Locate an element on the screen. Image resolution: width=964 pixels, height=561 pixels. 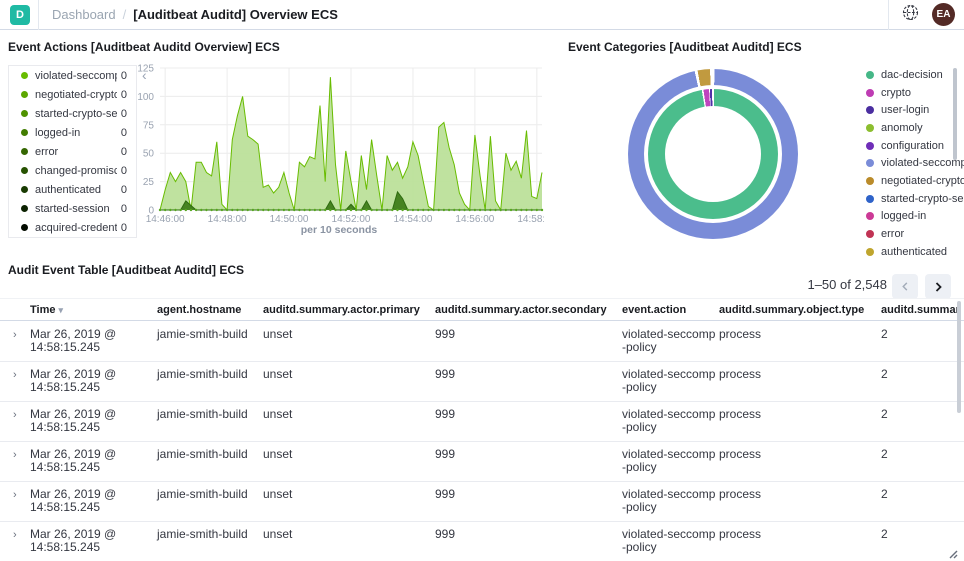
event-actions-legend-item: error 0 is located at coordinates (72, 151).